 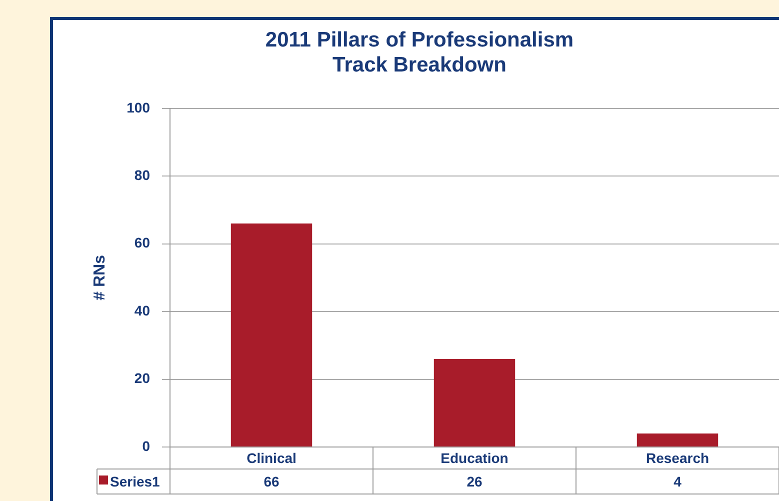 I want to click on y-tick-label: 40, so click(x=142, y=310).